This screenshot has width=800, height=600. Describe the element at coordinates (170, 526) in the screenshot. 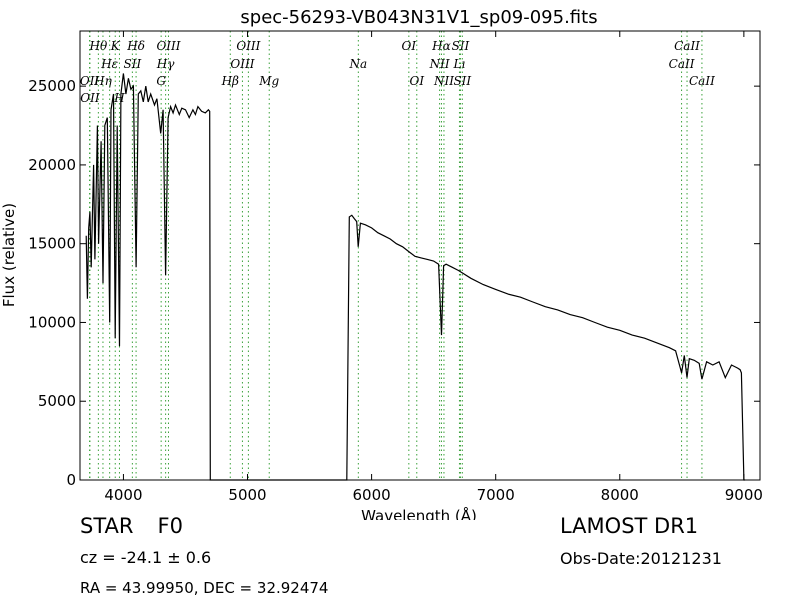

I see `spectral-class: F0` at that location.